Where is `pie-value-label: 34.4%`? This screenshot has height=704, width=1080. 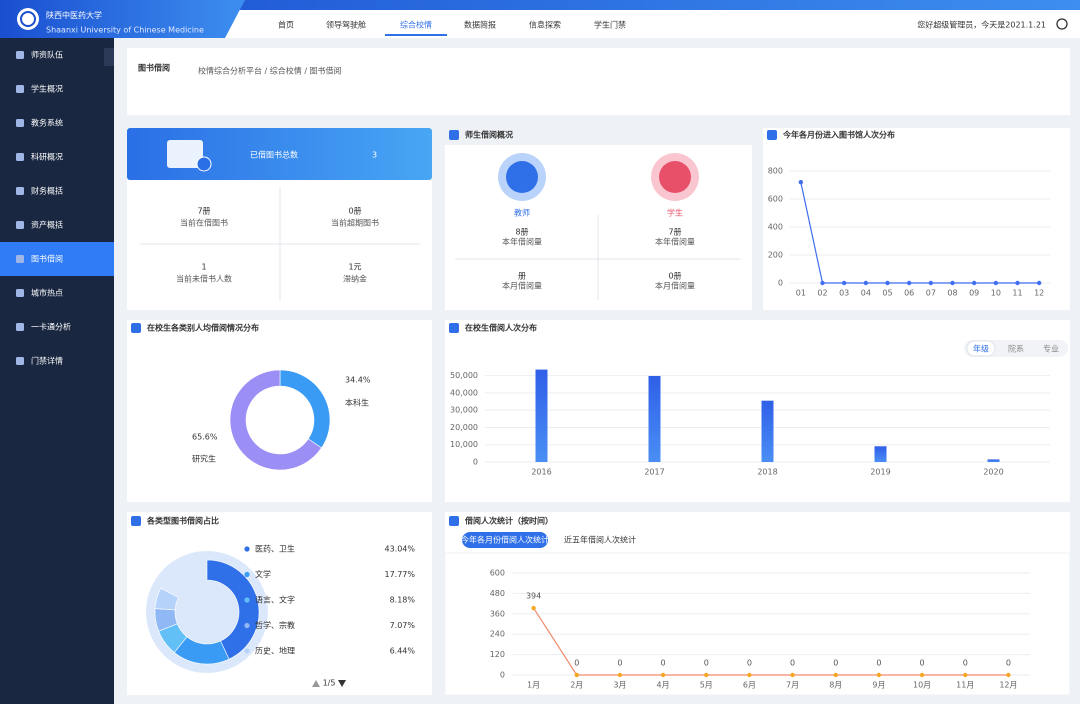
pie-value-label: 34.4% is located at coordinates (358, 380).